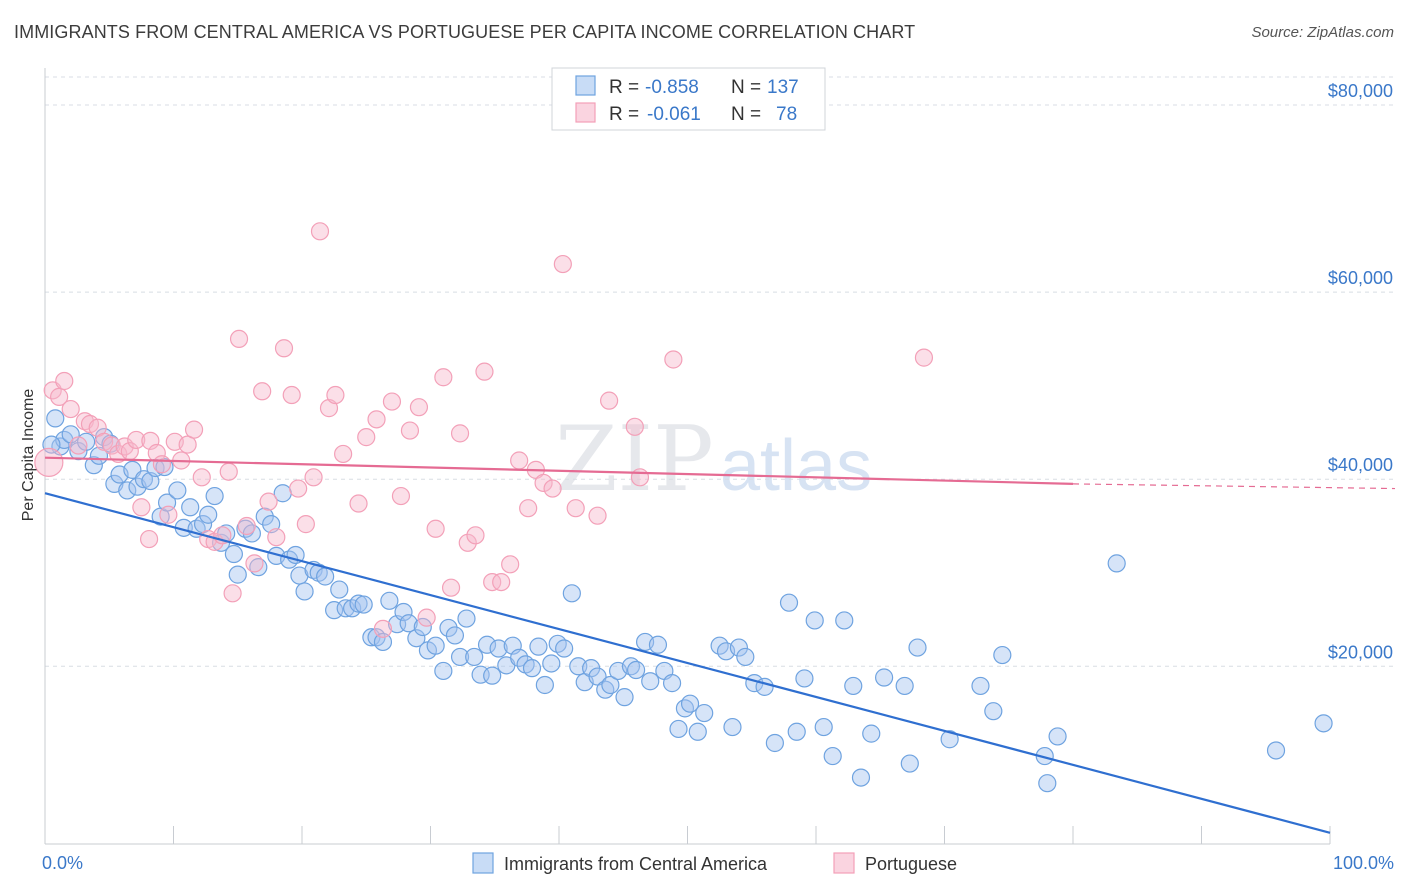 The height and width of the screenshot is (892, 1406). What do you see at coordinates (796, 466) in the screenshot?
I see `watermark-atlas: atlas` at bounding box center [796, 466].